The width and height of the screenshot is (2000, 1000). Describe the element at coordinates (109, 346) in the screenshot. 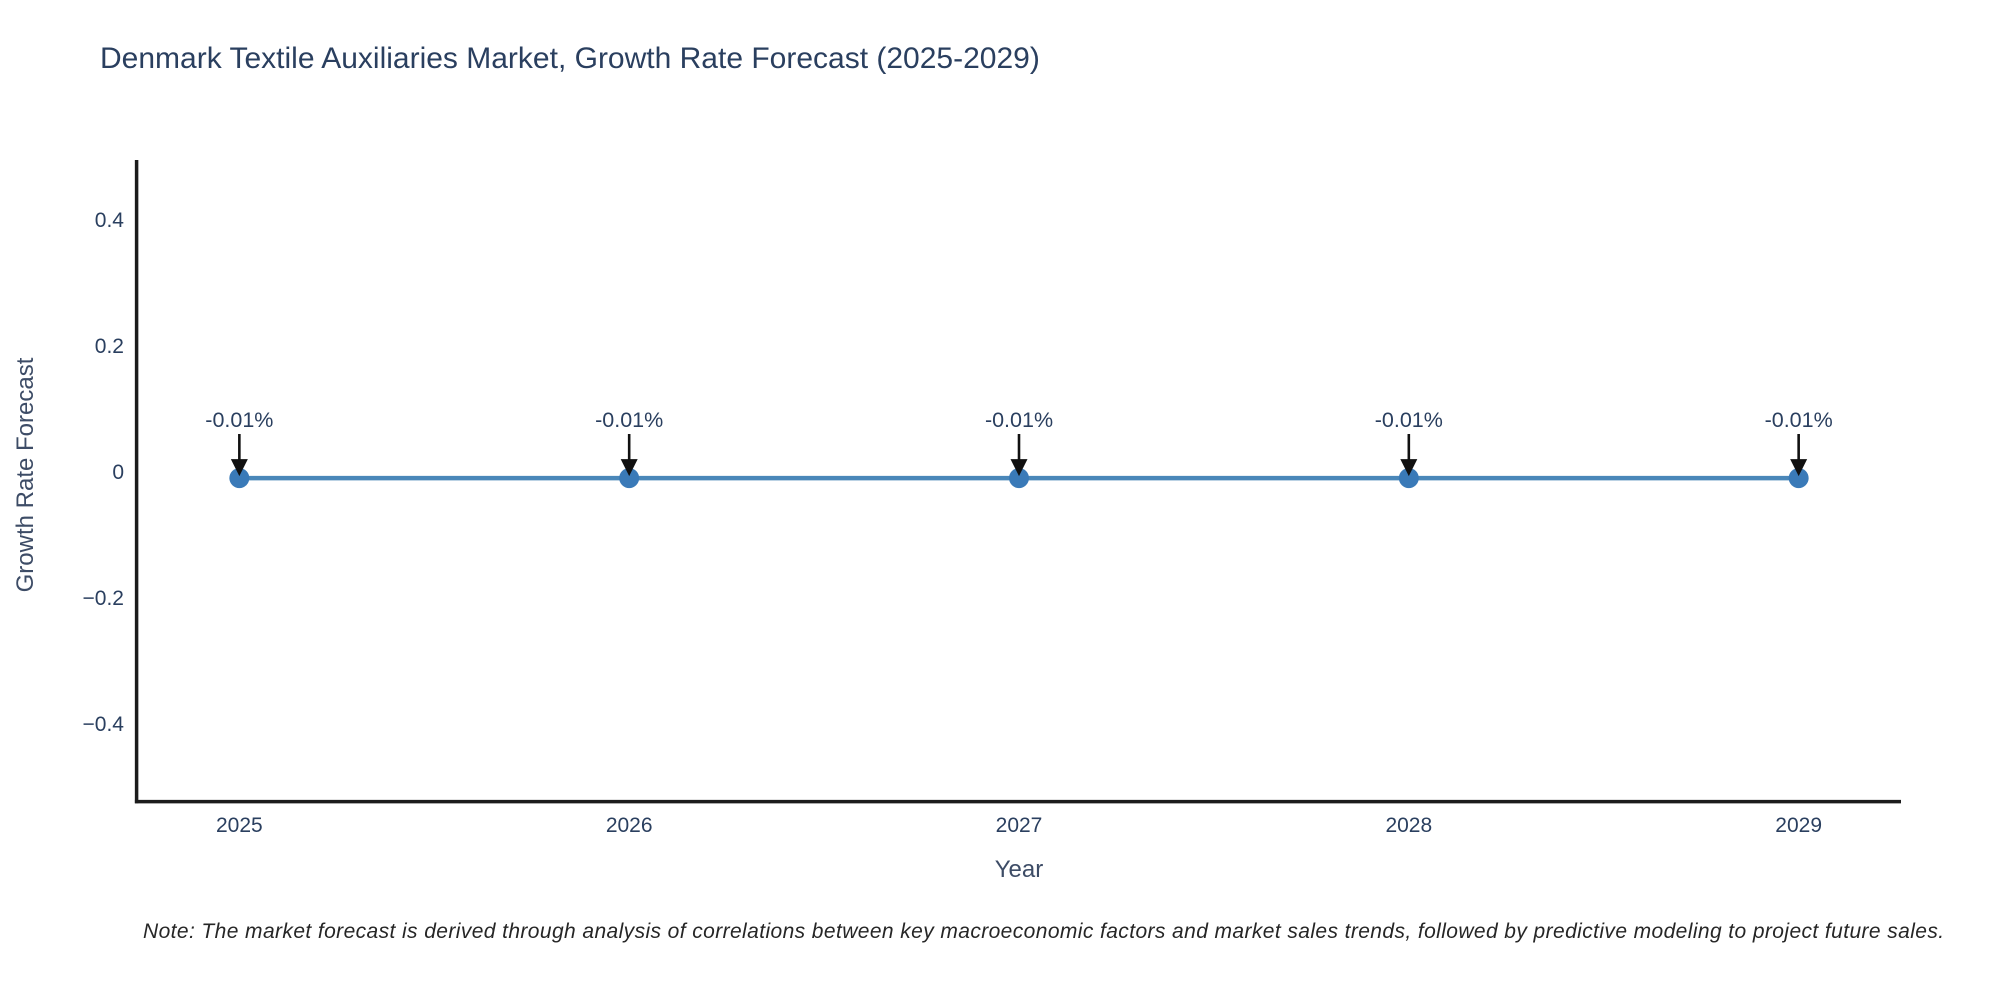

I see `y-tick-label: 0.2` at that location.